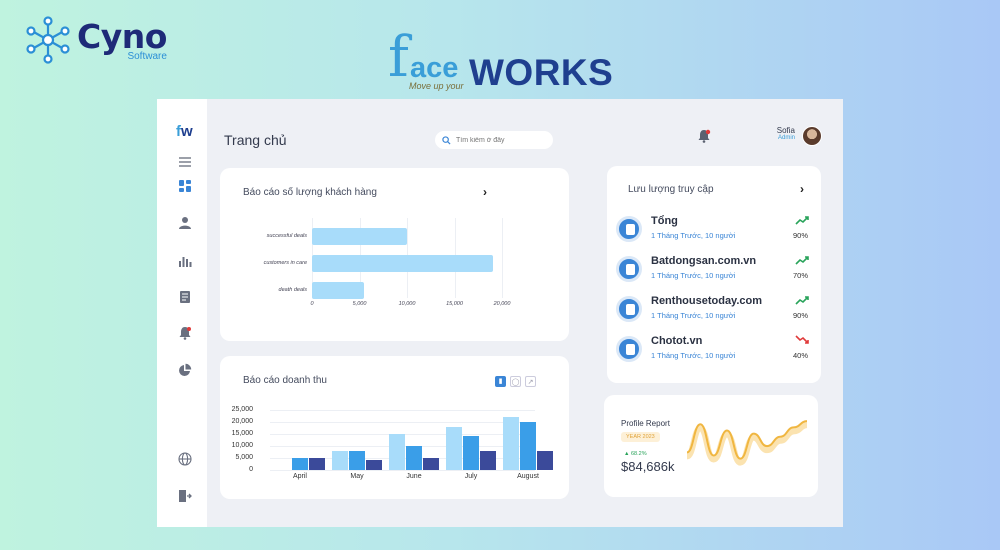  Describe the element at coordinates (454, 304) in the screenshot. I see `x-tick-label: 15,000` at that location.